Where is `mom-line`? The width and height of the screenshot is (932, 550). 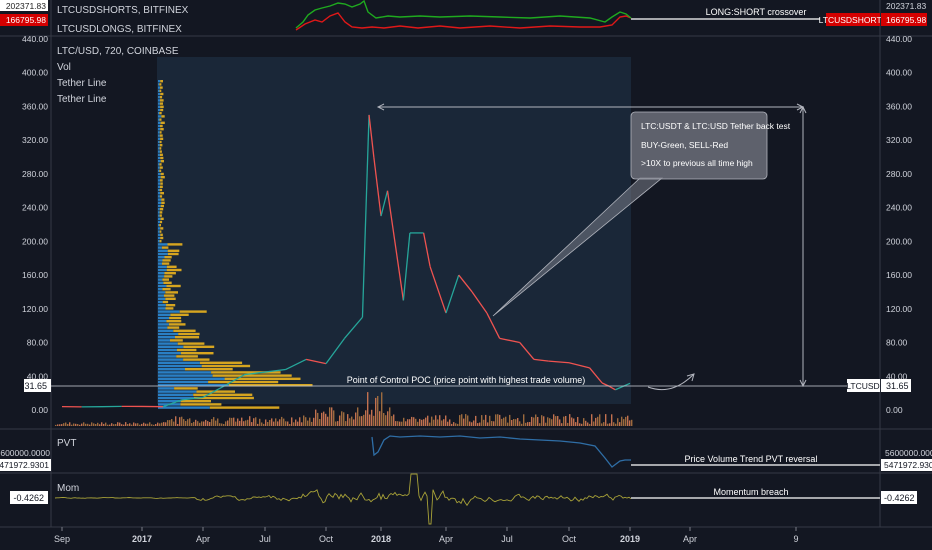 mom-line is located at coordinates (343, 499).